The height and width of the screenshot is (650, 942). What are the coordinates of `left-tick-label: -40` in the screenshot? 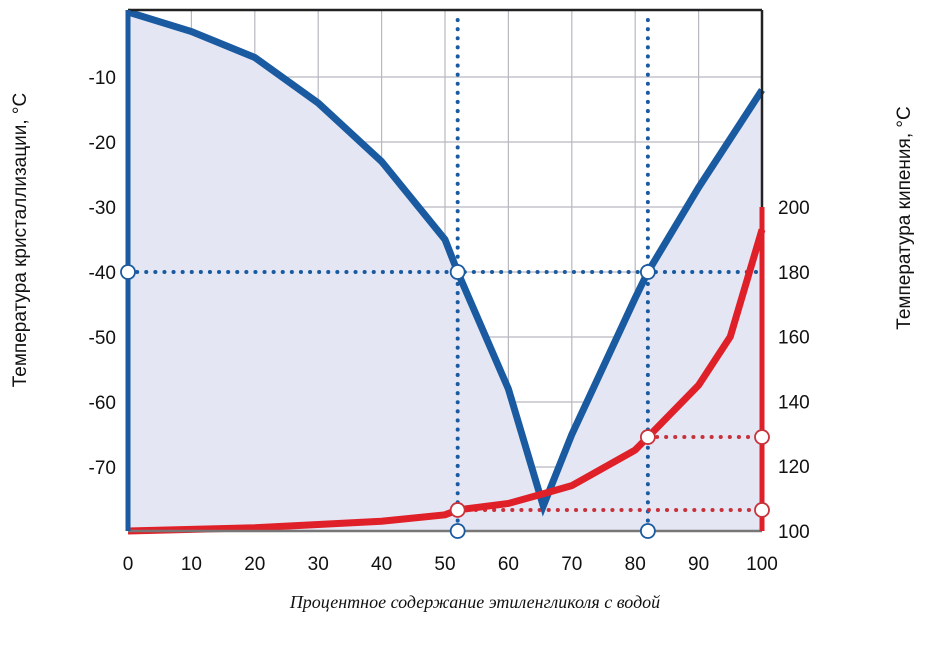 It's located at (102, 273).